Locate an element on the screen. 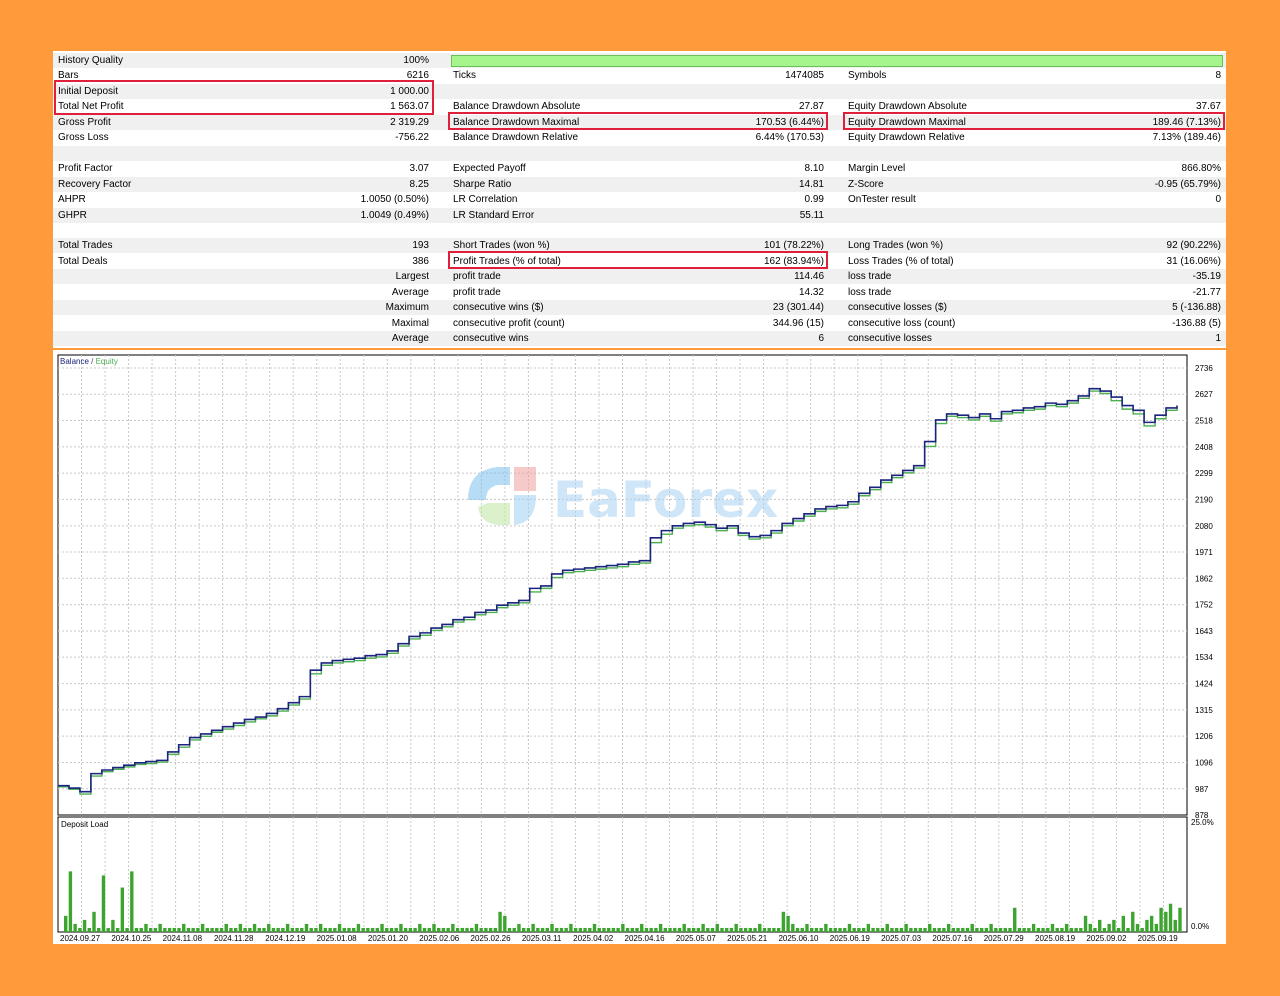 This screenshot has height=996, width=1280. report-row: Average profit trade 14.32 loss trade -21.77 is located at coordinates (639, 292).